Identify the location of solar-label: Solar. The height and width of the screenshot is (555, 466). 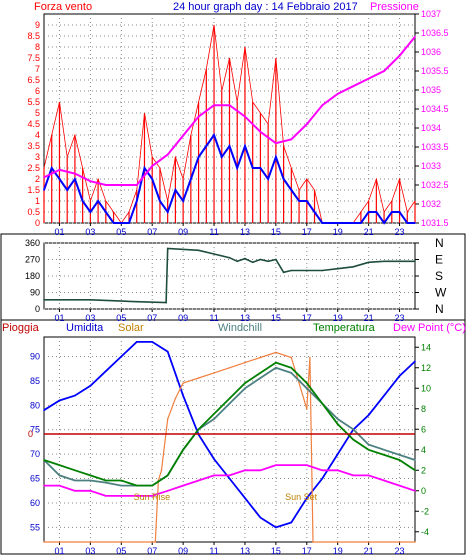
(131, 328).